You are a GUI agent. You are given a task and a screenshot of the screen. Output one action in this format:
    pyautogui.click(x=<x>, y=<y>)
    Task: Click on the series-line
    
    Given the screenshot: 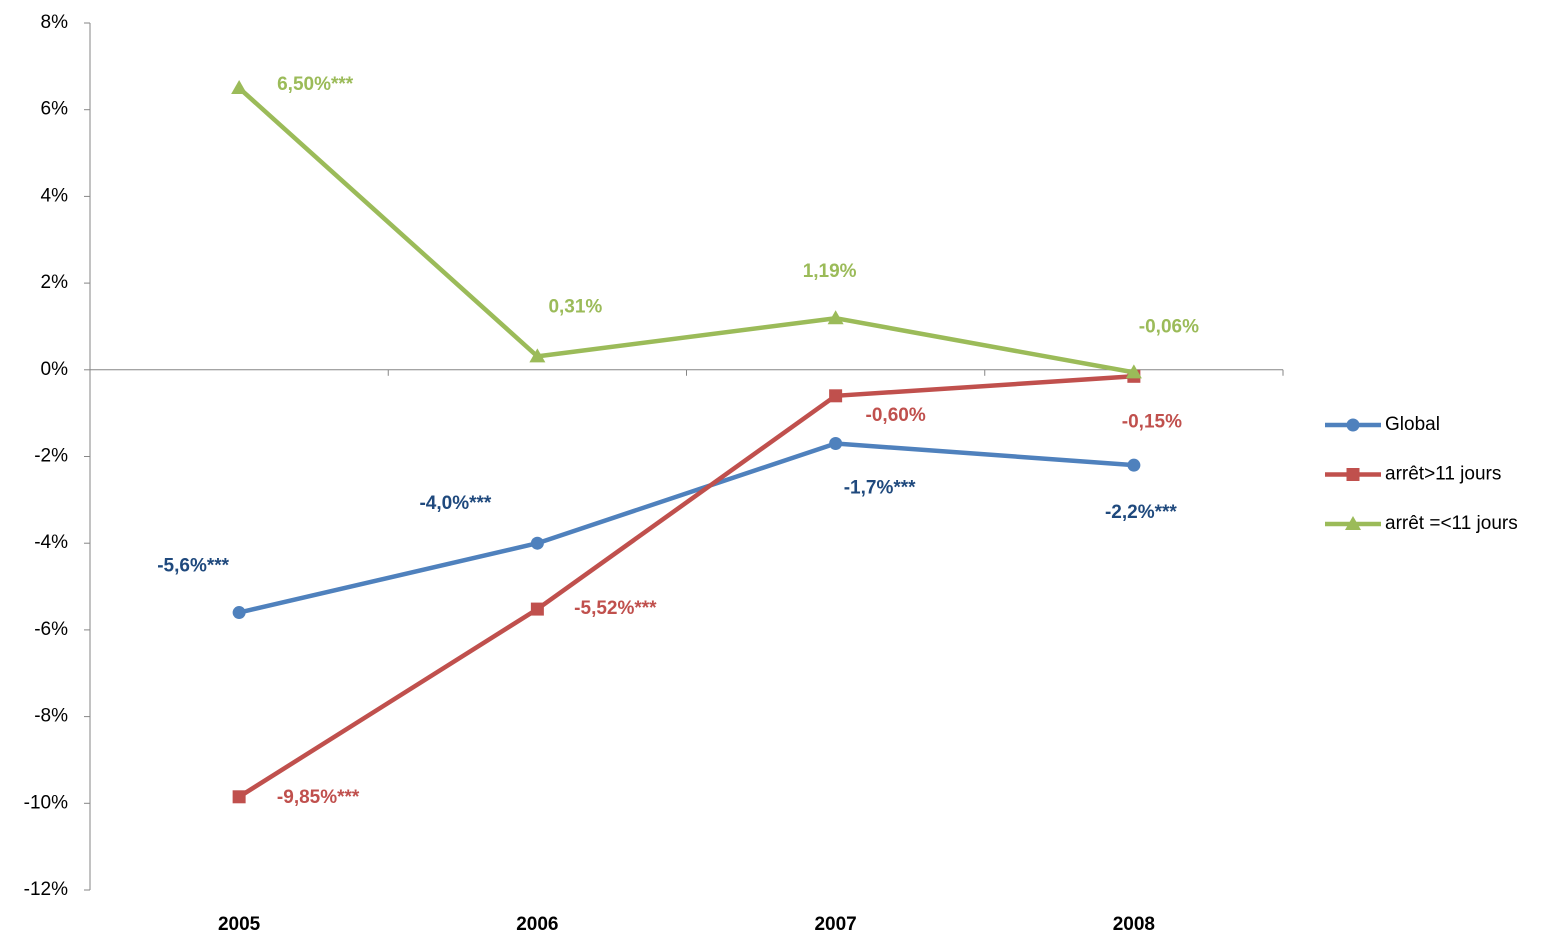 What is the action you would take?
    pyautogui.click(x=686, y=528)
    